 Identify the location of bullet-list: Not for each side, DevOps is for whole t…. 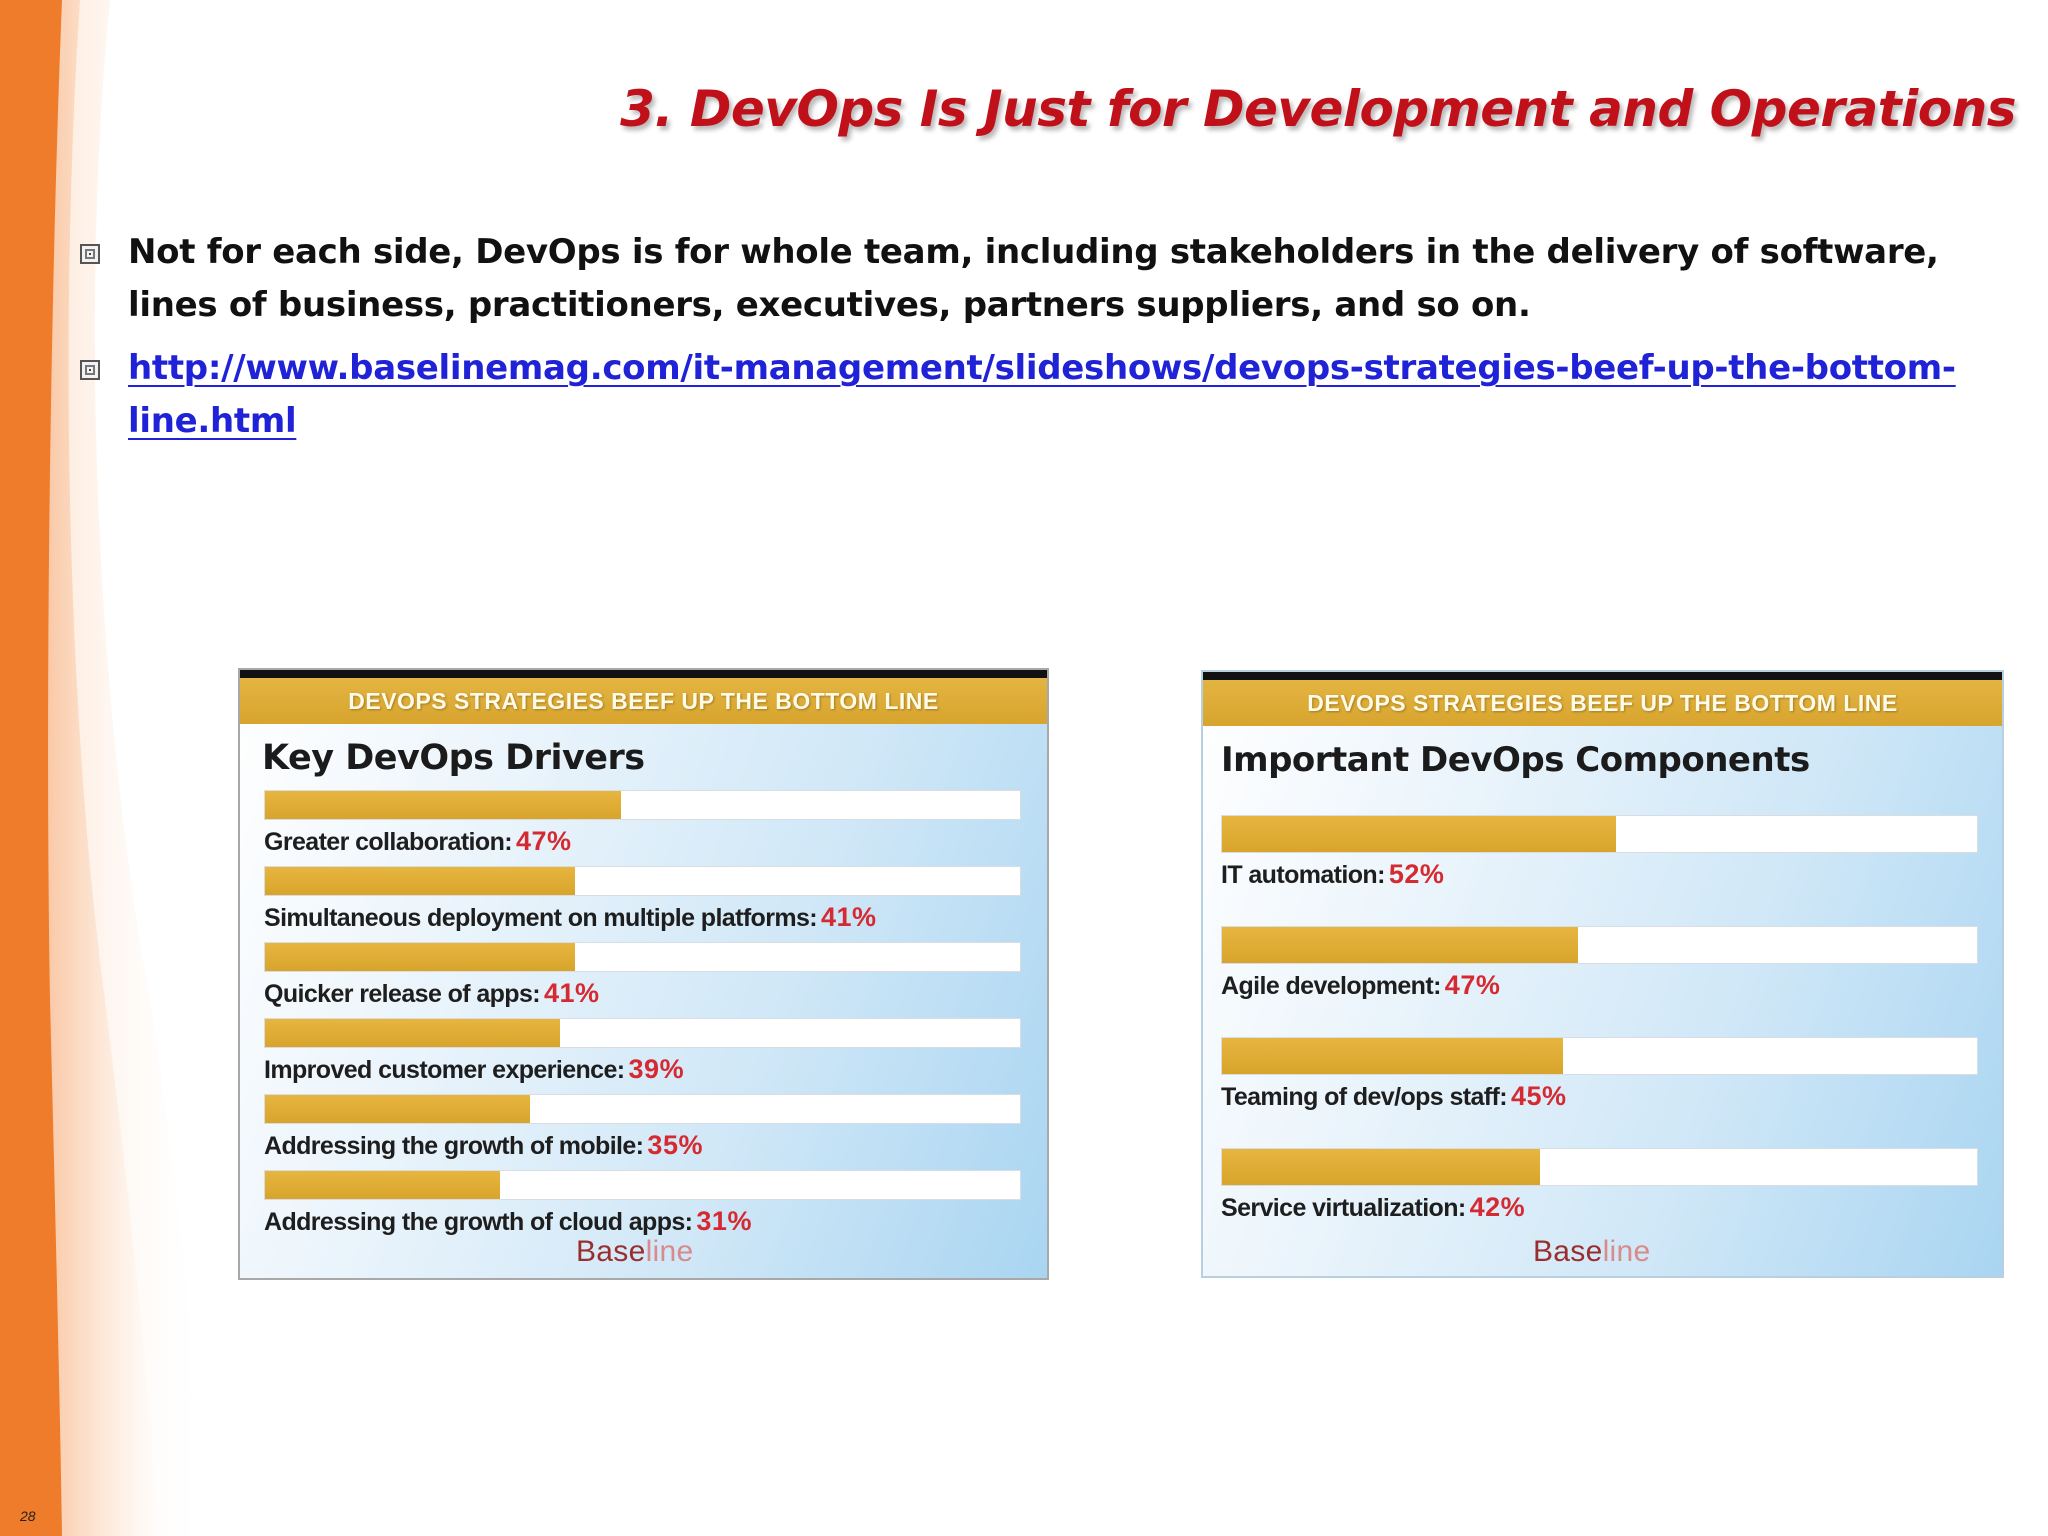
(1028, 342).